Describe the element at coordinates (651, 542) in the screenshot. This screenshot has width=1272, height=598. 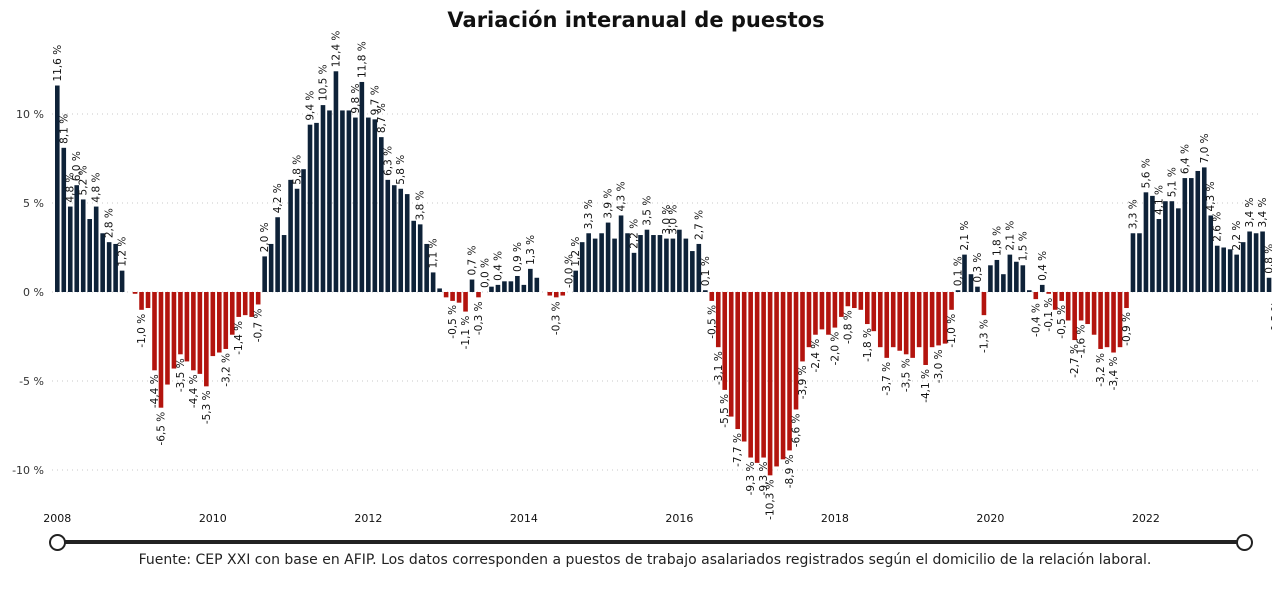
I see `date-range-slider` at that location.